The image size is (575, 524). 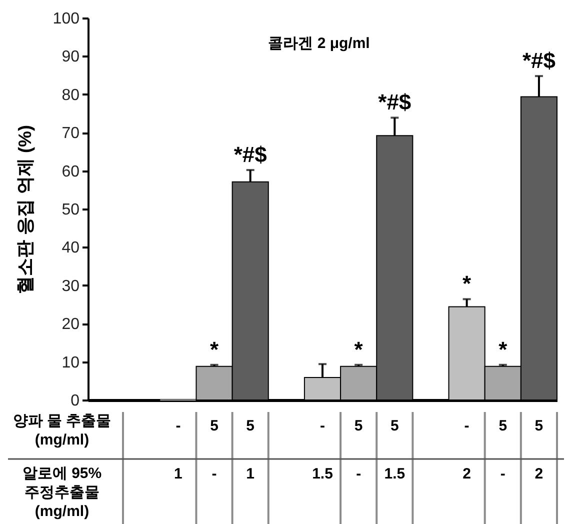 I want to click on category-label: 5 2, so click(x=539, y=450).